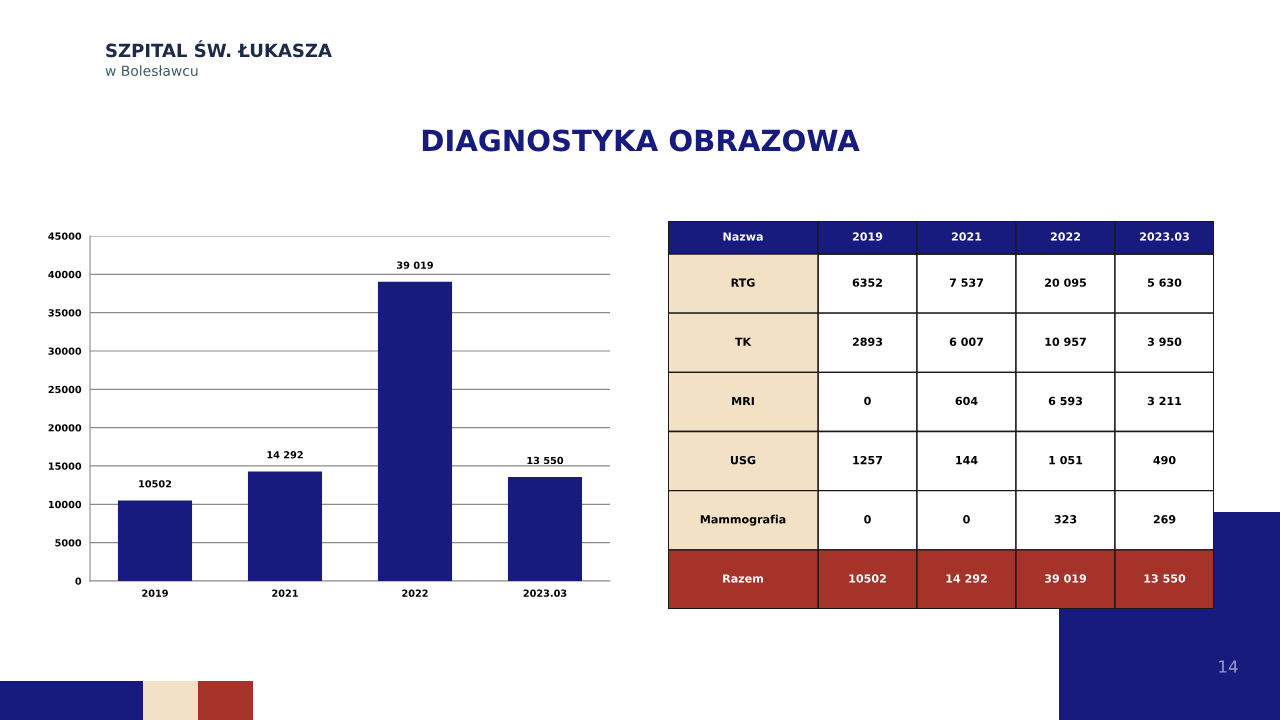 The image size is (1280, 720). What do you see at coordinates (1065, 519) in the screenshot?
I see `data-label: 323` at bounding box center [1065, 519].